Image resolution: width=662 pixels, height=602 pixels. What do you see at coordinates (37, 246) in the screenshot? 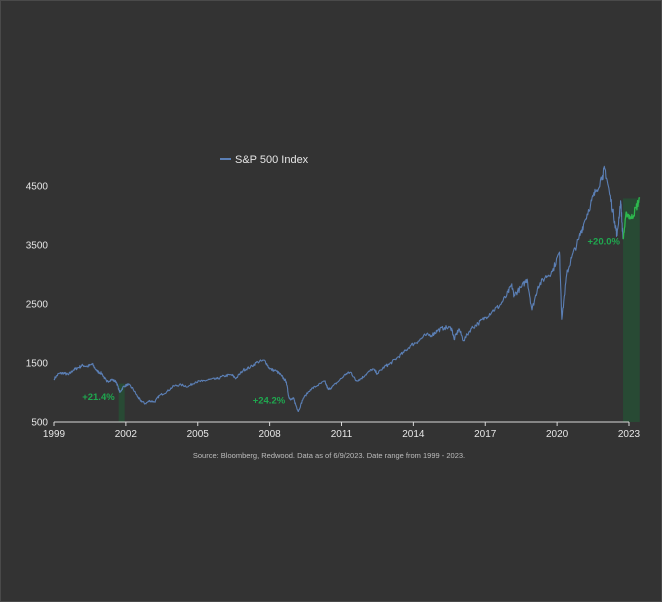
I see `y-tick-label: 3500` at bounding box center [37, 246].